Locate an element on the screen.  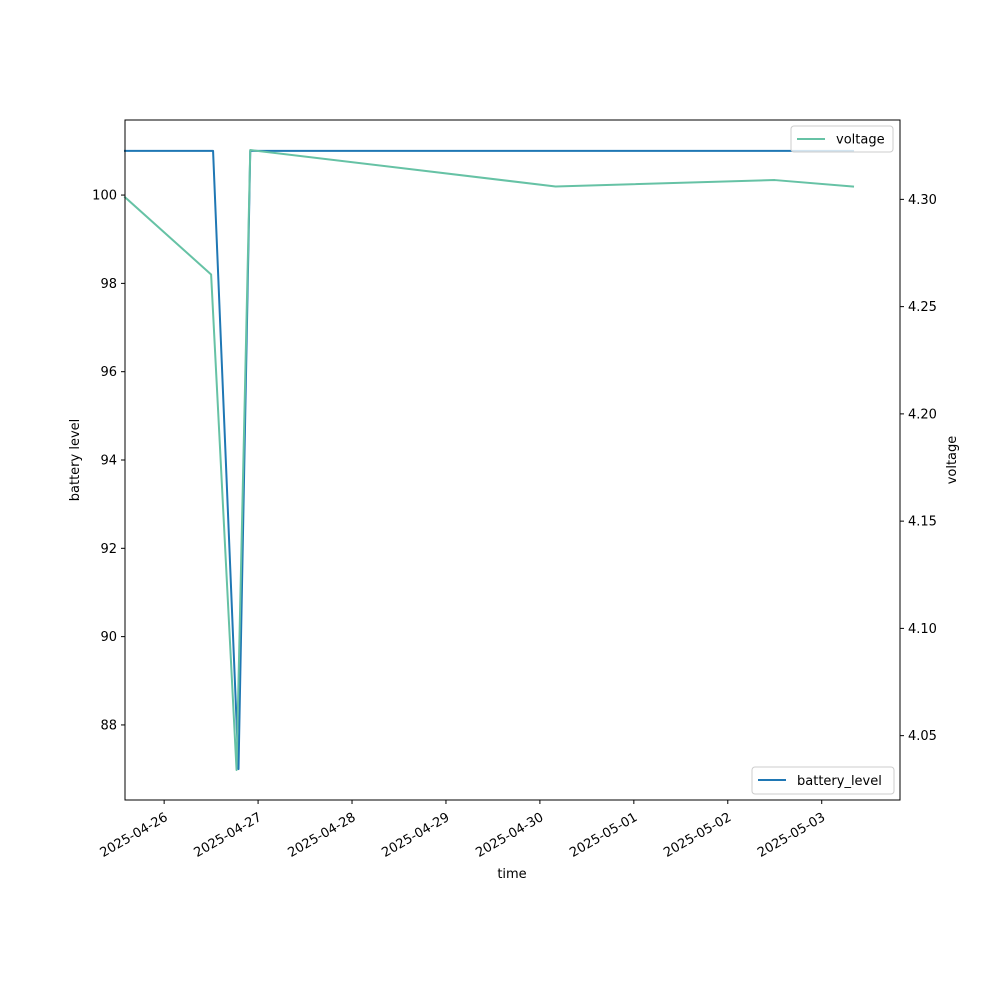
y-axis-right: 4.05 4.10 4.15 4.20 4.25 4.30 is located at coordinates (918, 468).